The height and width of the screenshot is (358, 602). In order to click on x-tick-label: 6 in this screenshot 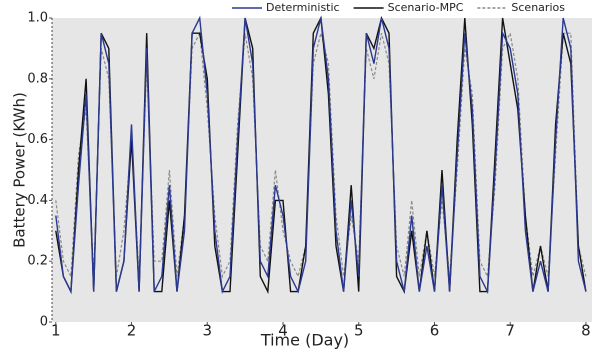, I will do `click(435, 331)`.